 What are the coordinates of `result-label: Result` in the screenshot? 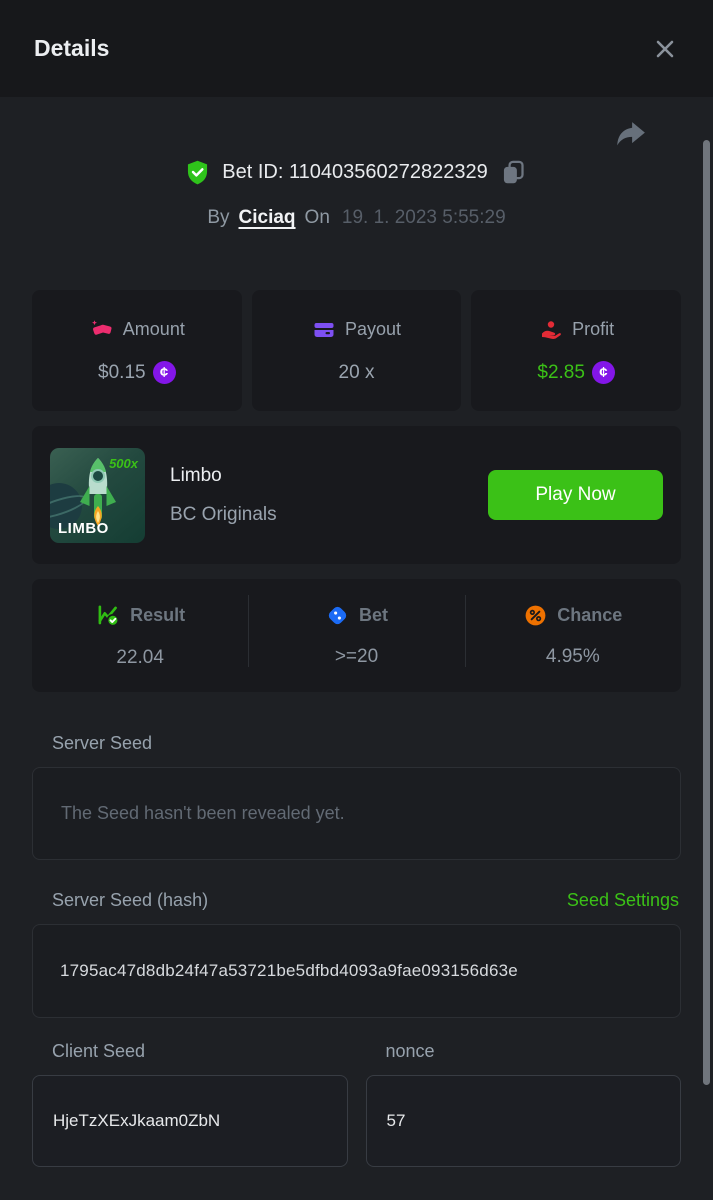 It's located at (158, 615).